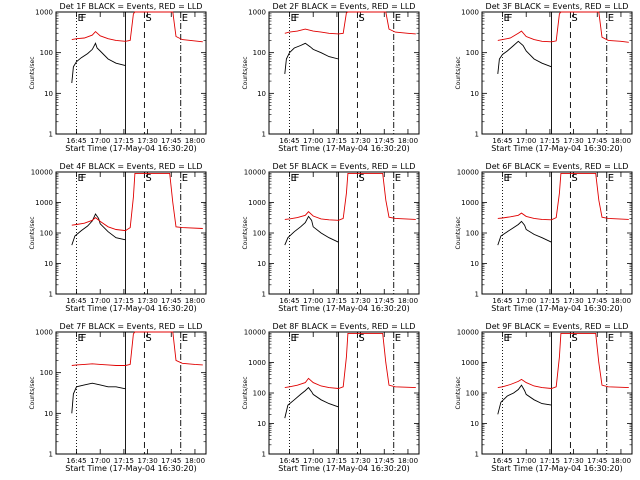 This screenshot has width=640, height=480. I want to click on panel-4-ytick-label: 10, so click(48, 264).